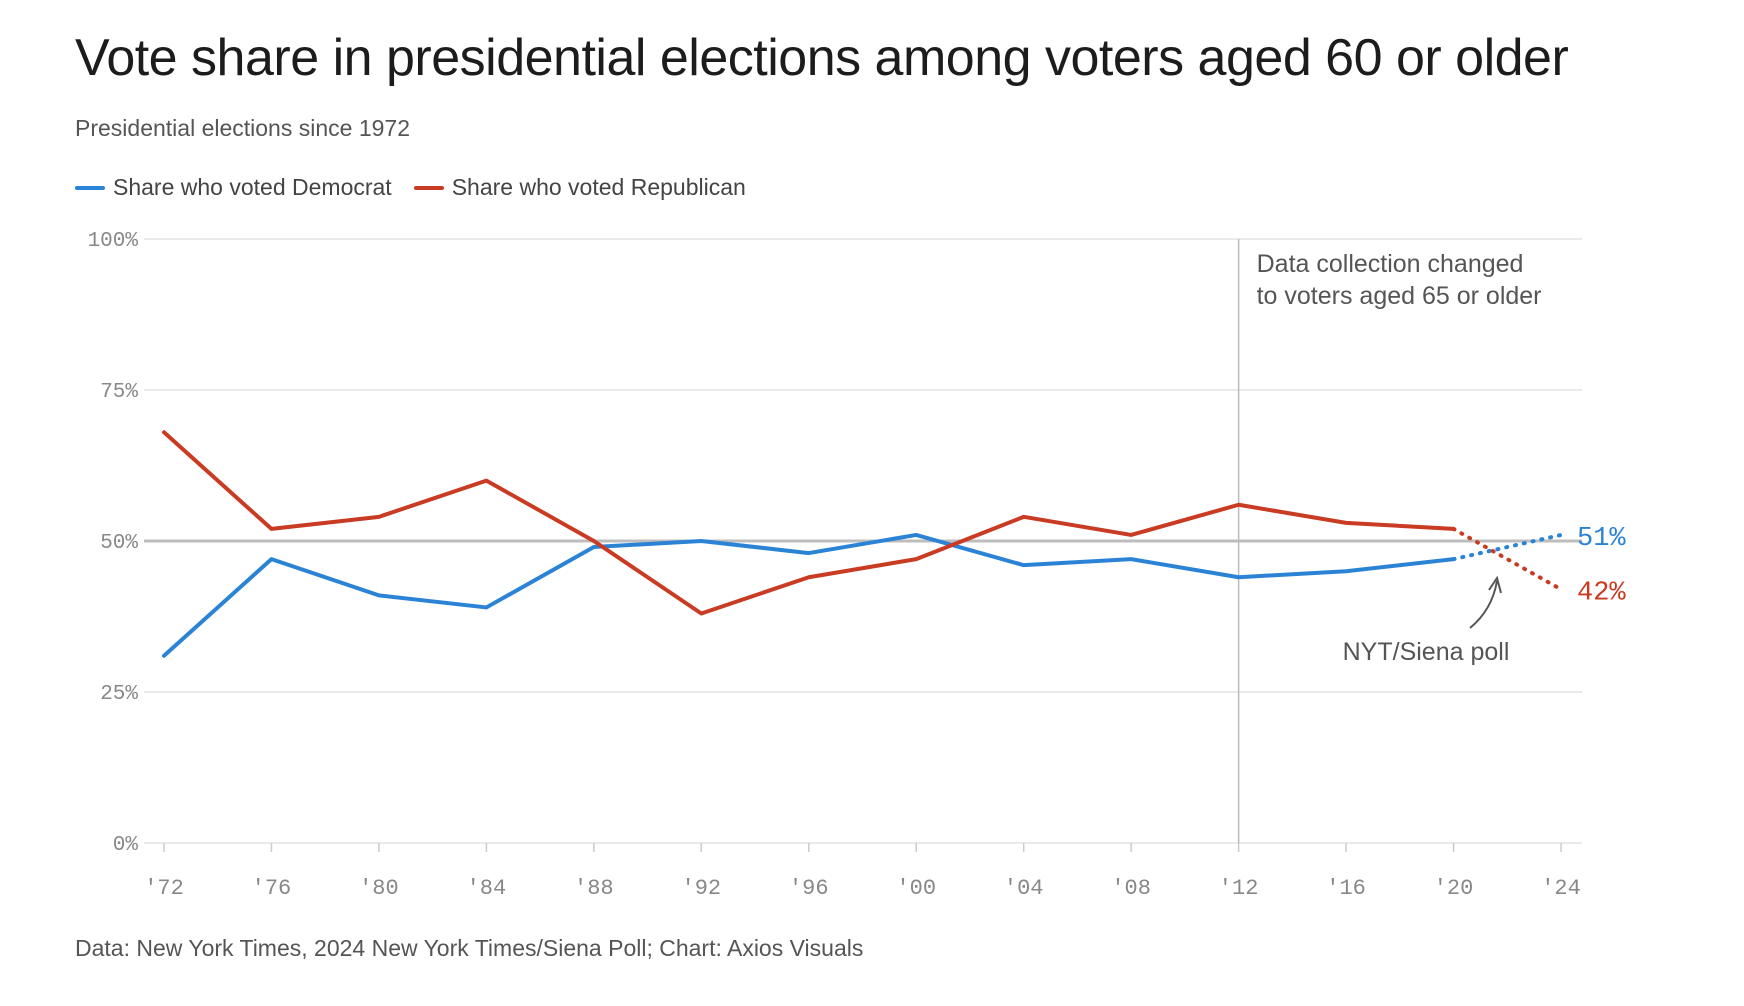  What do you see at coordinates (1561, 888) in the screenshot?
I see `x-tick-label: '24` at bounding box center [1561, 888].